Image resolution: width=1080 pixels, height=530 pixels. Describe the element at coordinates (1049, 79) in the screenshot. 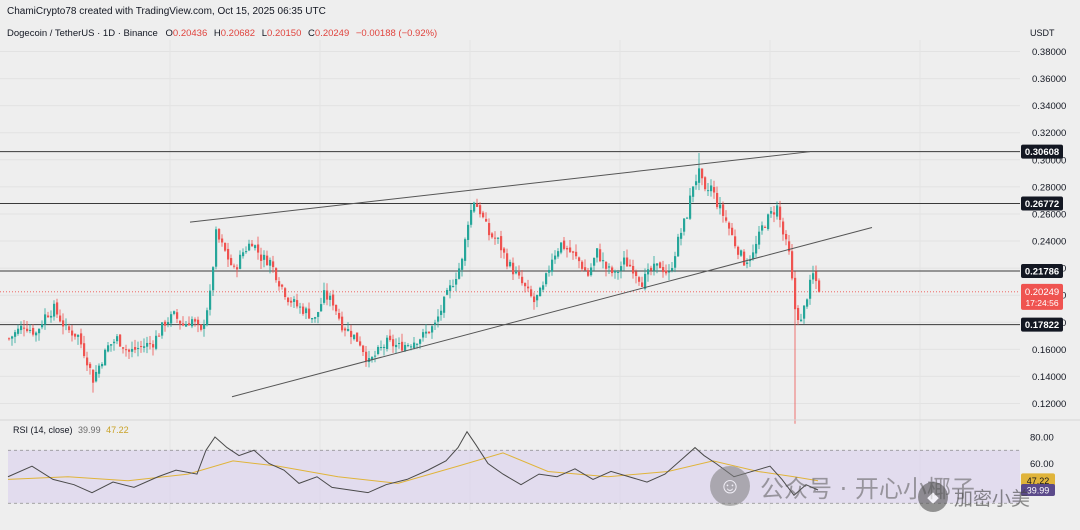

I see `y-tick-label: 0.36000` at that location.